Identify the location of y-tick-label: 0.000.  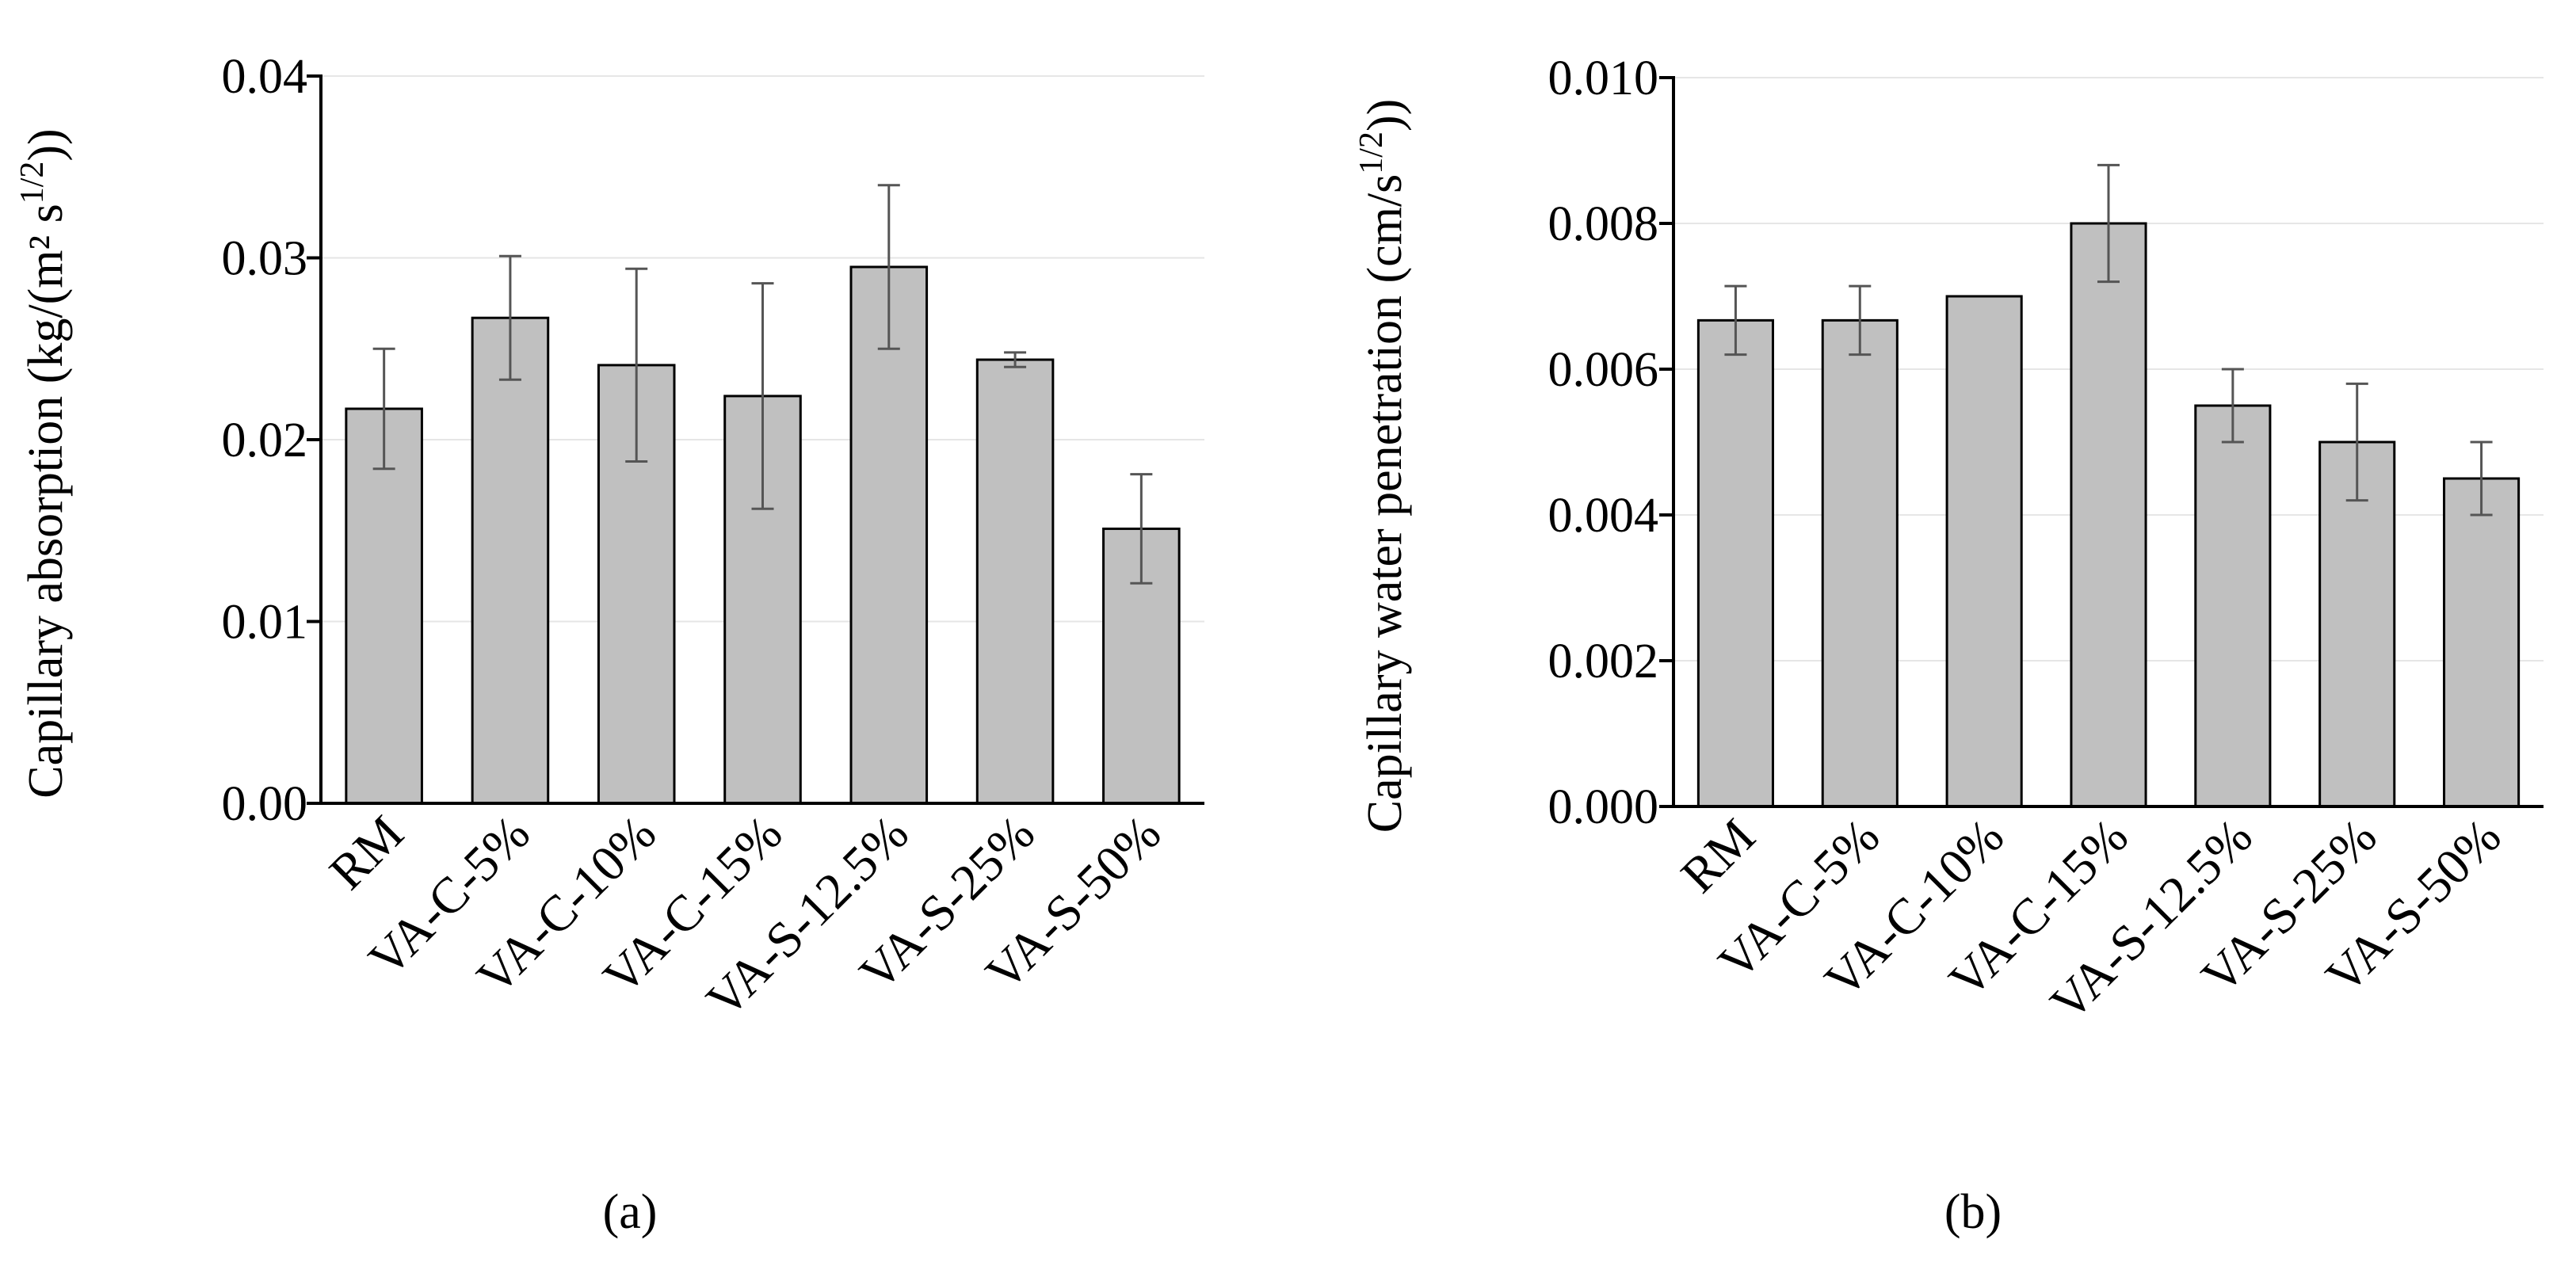
(1603, 807).